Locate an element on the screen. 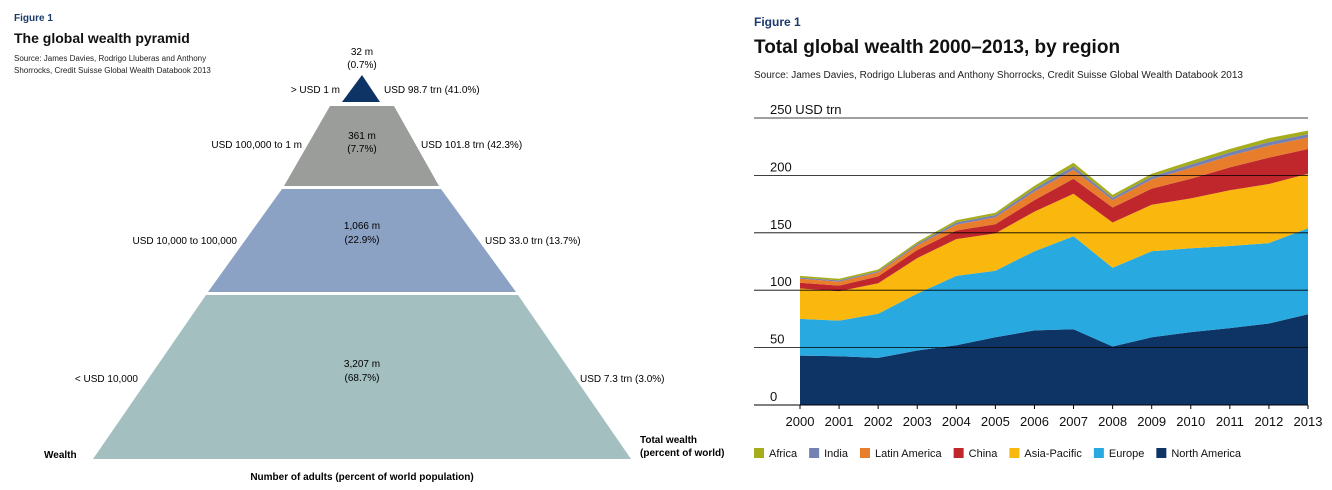  x-tick-label-2005: 2005 is located at coordinates (995, 421).